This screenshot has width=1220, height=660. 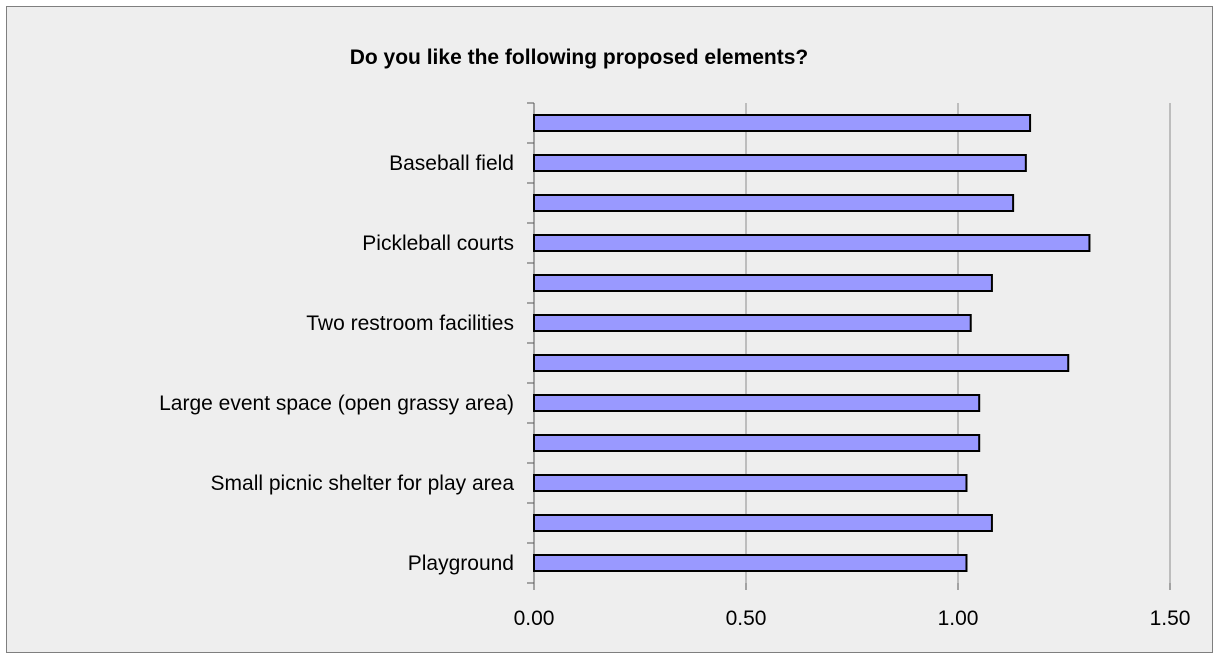 What do you see at coordinates (410, 323) in the screenshot?
I see `category-label: Two restroom facilities` at bounding box center [410, 323].